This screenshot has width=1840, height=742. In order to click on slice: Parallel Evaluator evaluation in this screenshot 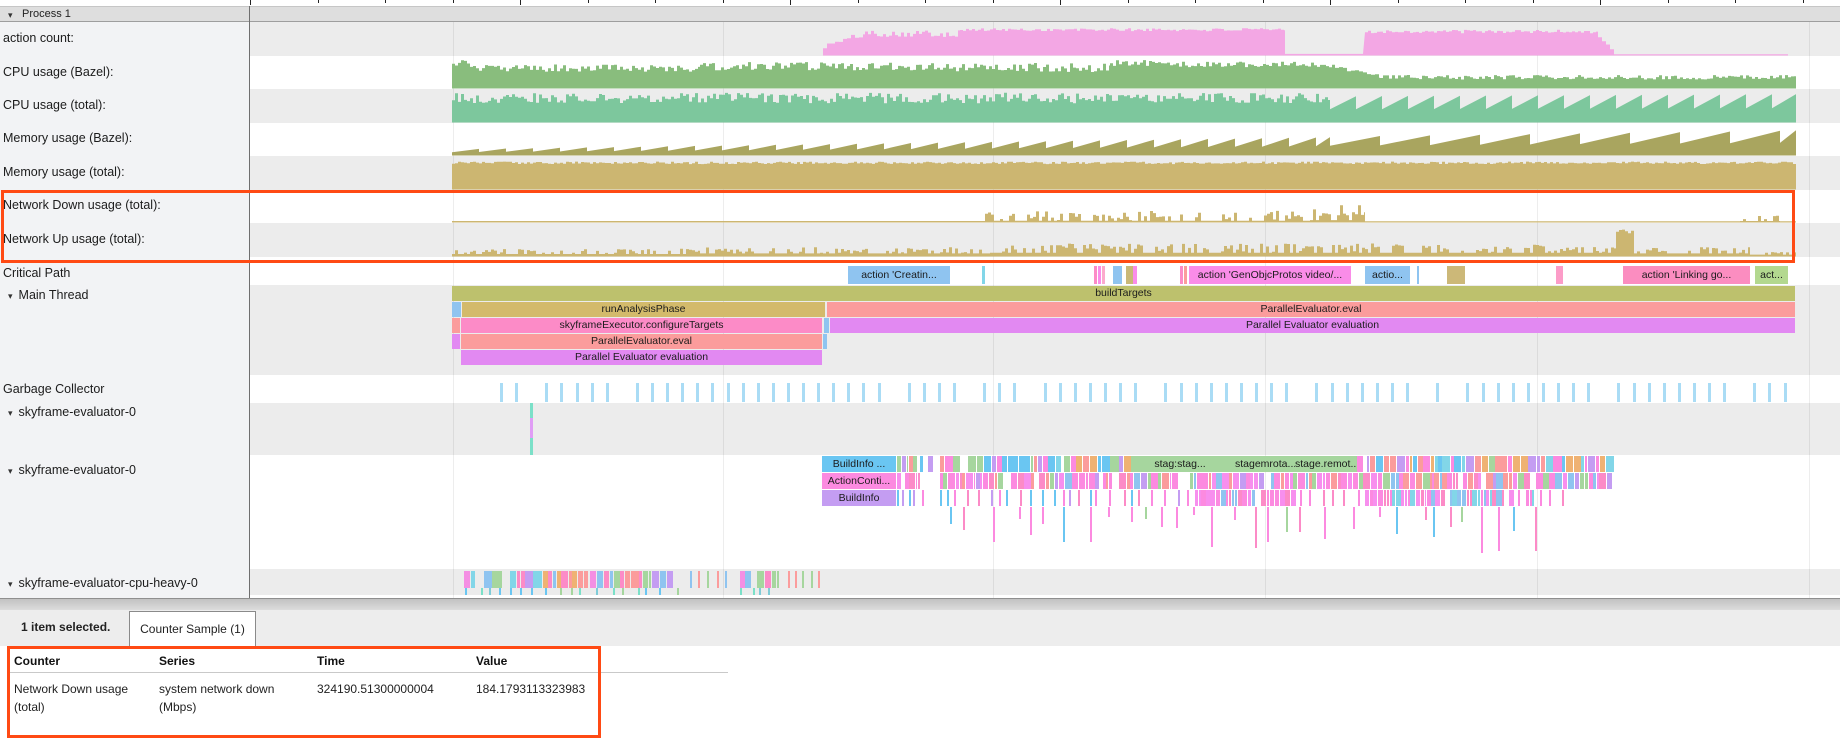, I will do `click(1312, 325)`.